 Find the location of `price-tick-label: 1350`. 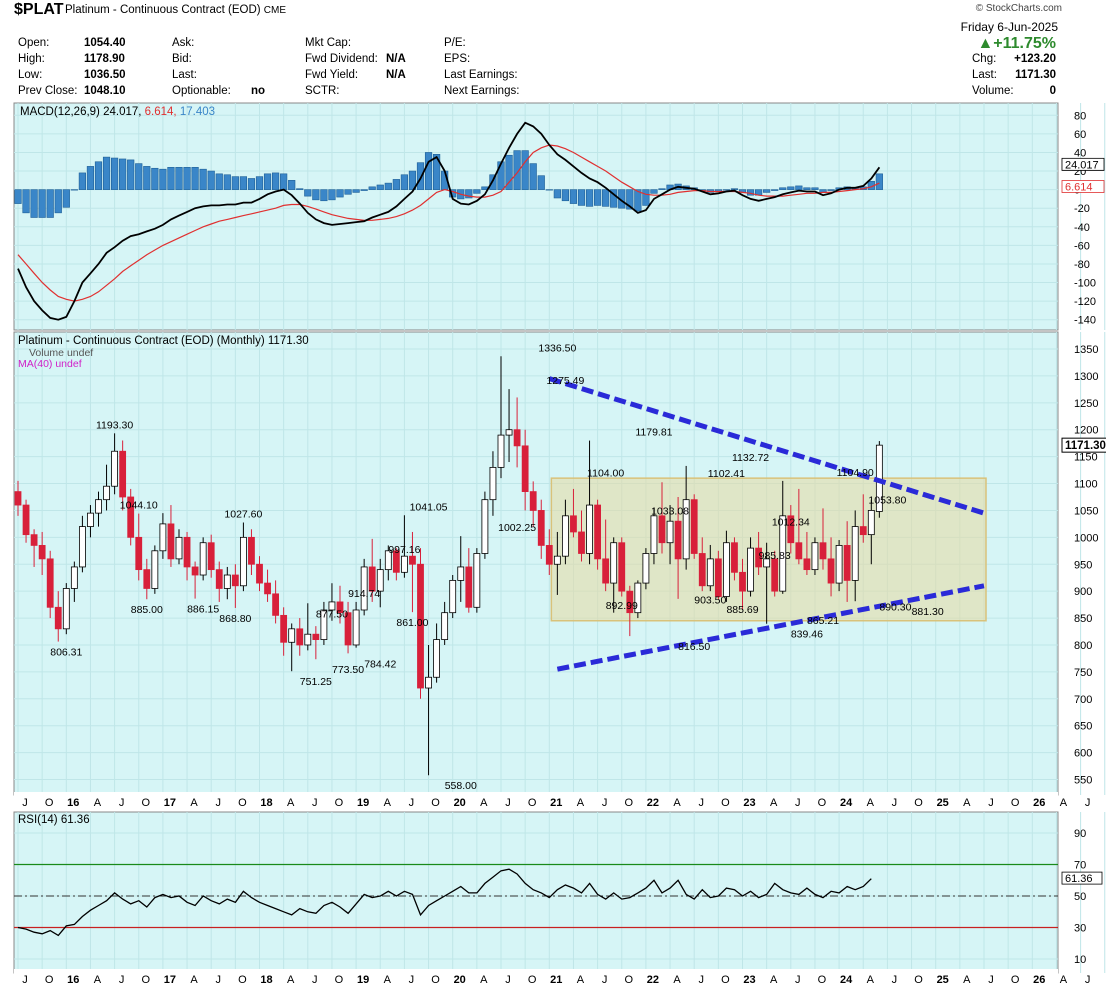

price-tick-label: 1350 is located at coordinates (1086, 350).